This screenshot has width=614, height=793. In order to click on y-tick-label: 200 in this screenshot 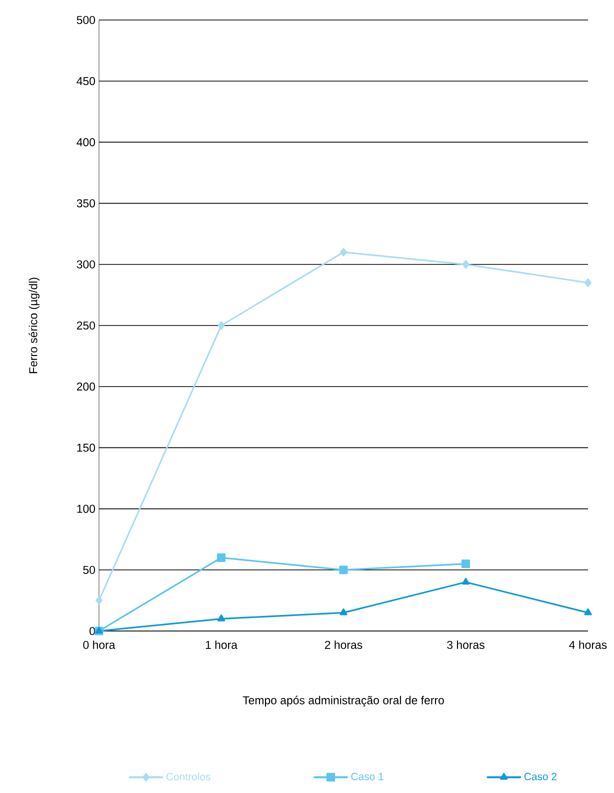, I will do `click(86, 386)`.